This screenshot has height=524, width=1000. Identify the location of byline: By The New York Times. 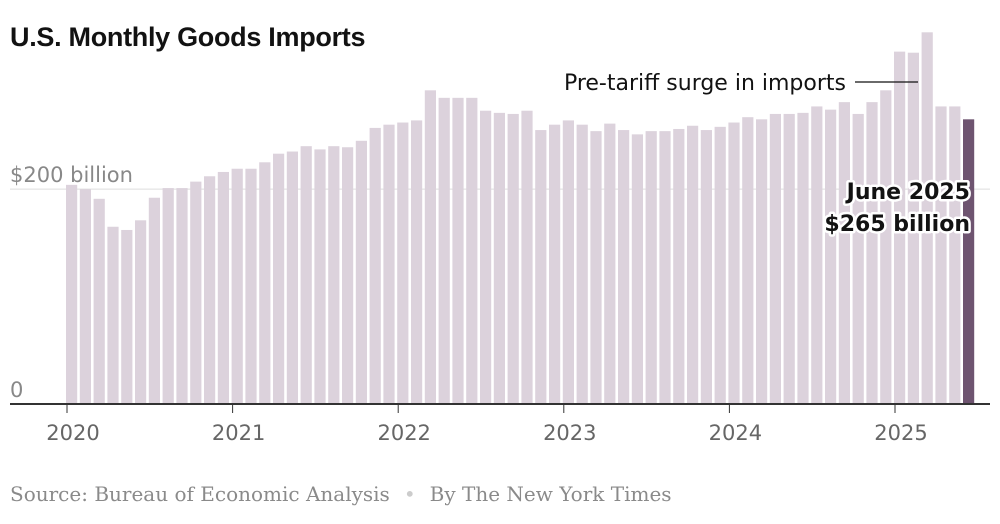
(550, 494).